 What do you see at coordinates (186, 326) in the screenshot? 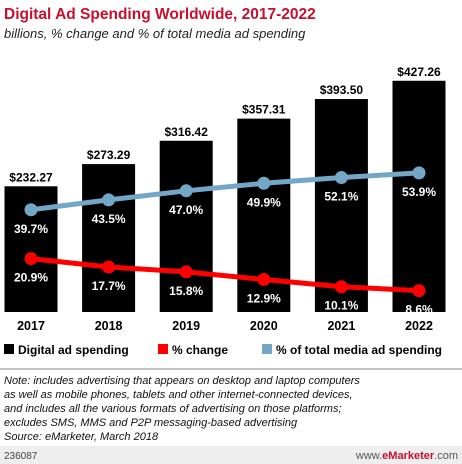
I see `x-tick-label: 2019` at bounding box center [186, 326].